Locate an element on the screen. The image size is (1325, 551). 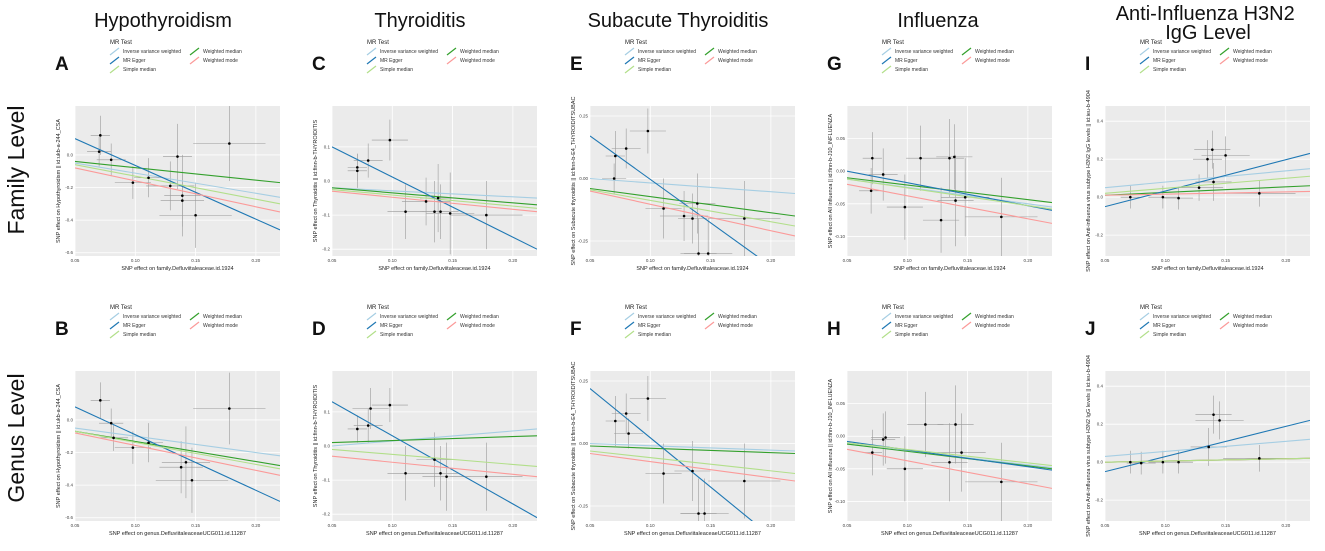
panel-letter: A is located at coordinates (62, 64).